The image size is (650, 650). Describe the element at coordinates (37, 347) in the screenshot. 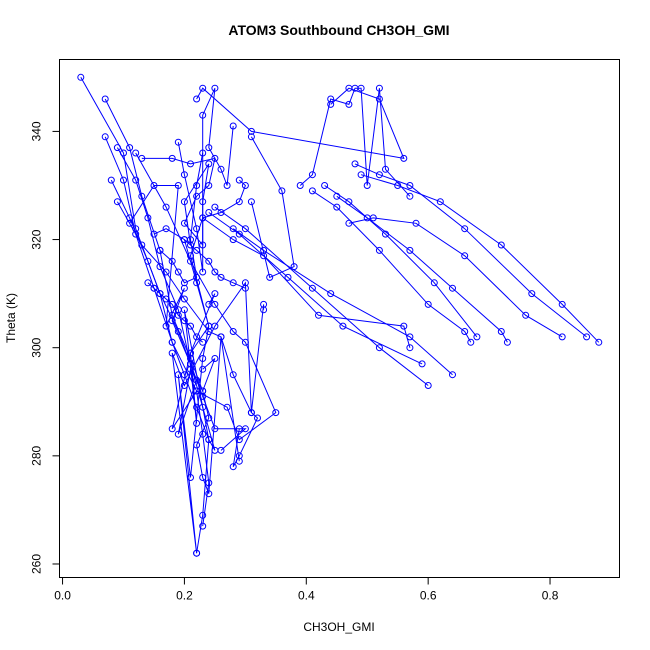

I see `y-tick-label: 300` at that location.